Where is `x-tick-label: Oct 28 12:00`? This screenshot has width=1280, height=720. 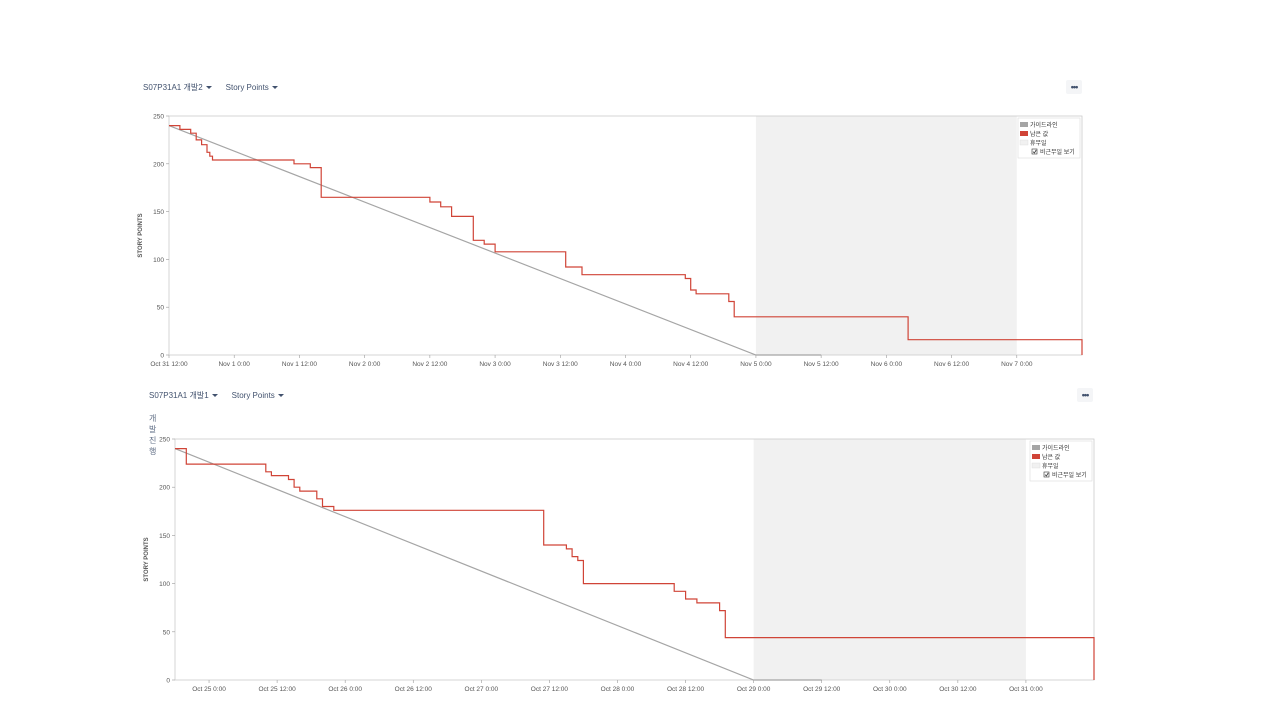
x-tick-label: Oct 28 12:00 is located at coordinates (686, 689).